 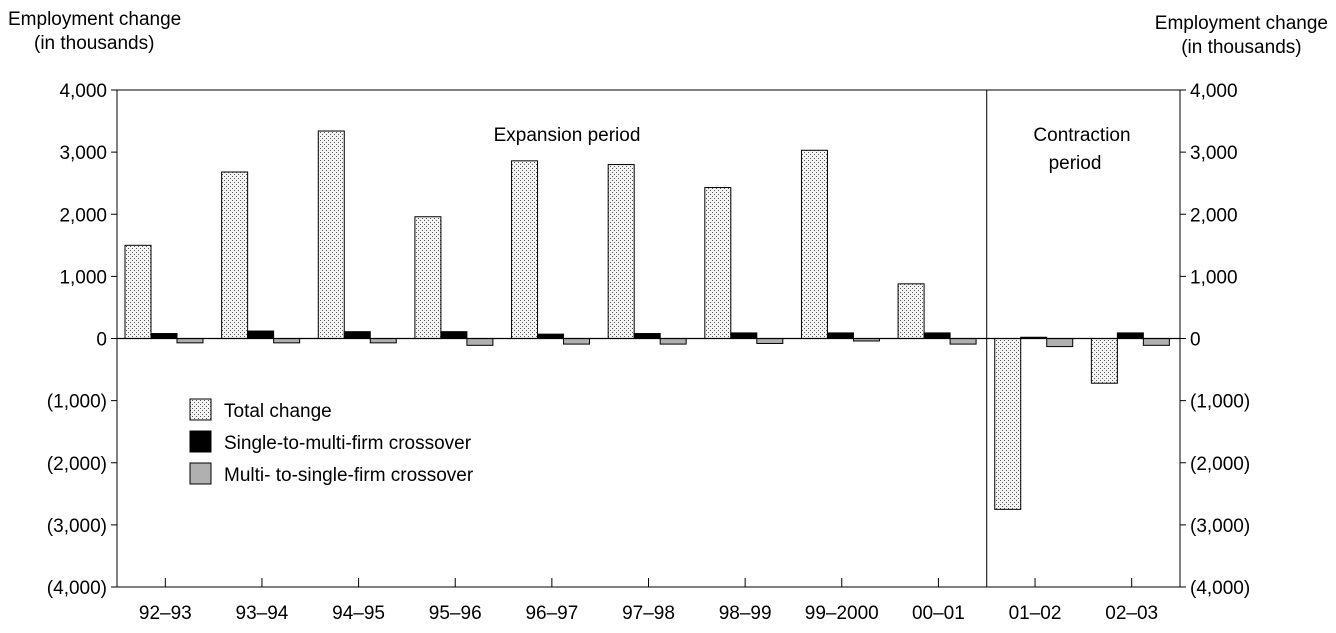 I want to click on right-y-tick-label: (4,000), so click(x=1220, y=588).